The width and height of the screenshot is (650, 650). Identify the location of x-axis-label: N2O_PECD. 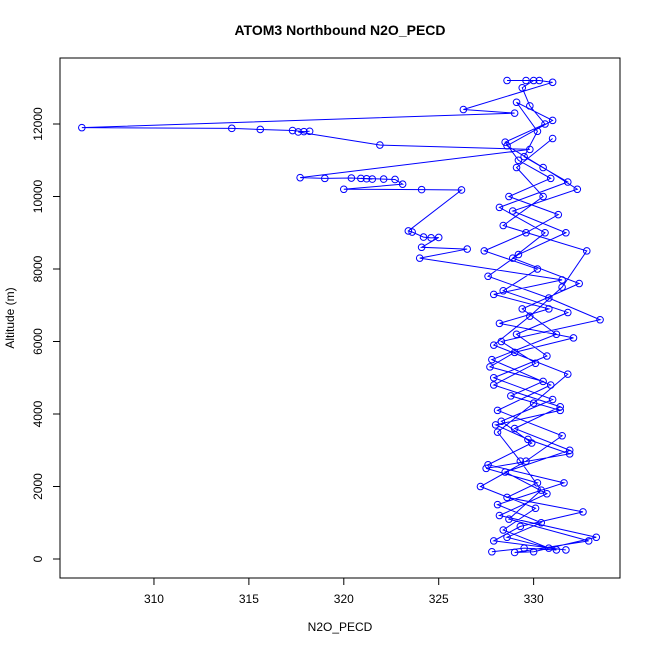
(340, 627).